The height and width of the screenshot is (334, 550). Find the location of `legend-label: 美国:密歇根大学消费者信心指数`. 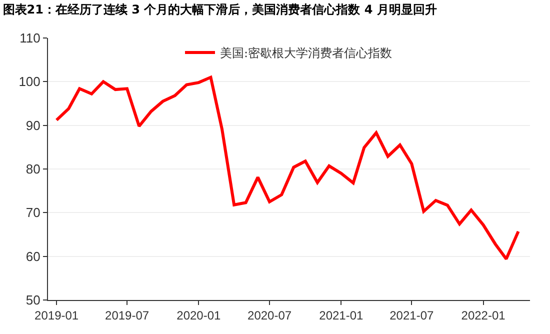

legend-label: 美国:密歇根大学消费者信心指数 is located at coordinates (306, 53).